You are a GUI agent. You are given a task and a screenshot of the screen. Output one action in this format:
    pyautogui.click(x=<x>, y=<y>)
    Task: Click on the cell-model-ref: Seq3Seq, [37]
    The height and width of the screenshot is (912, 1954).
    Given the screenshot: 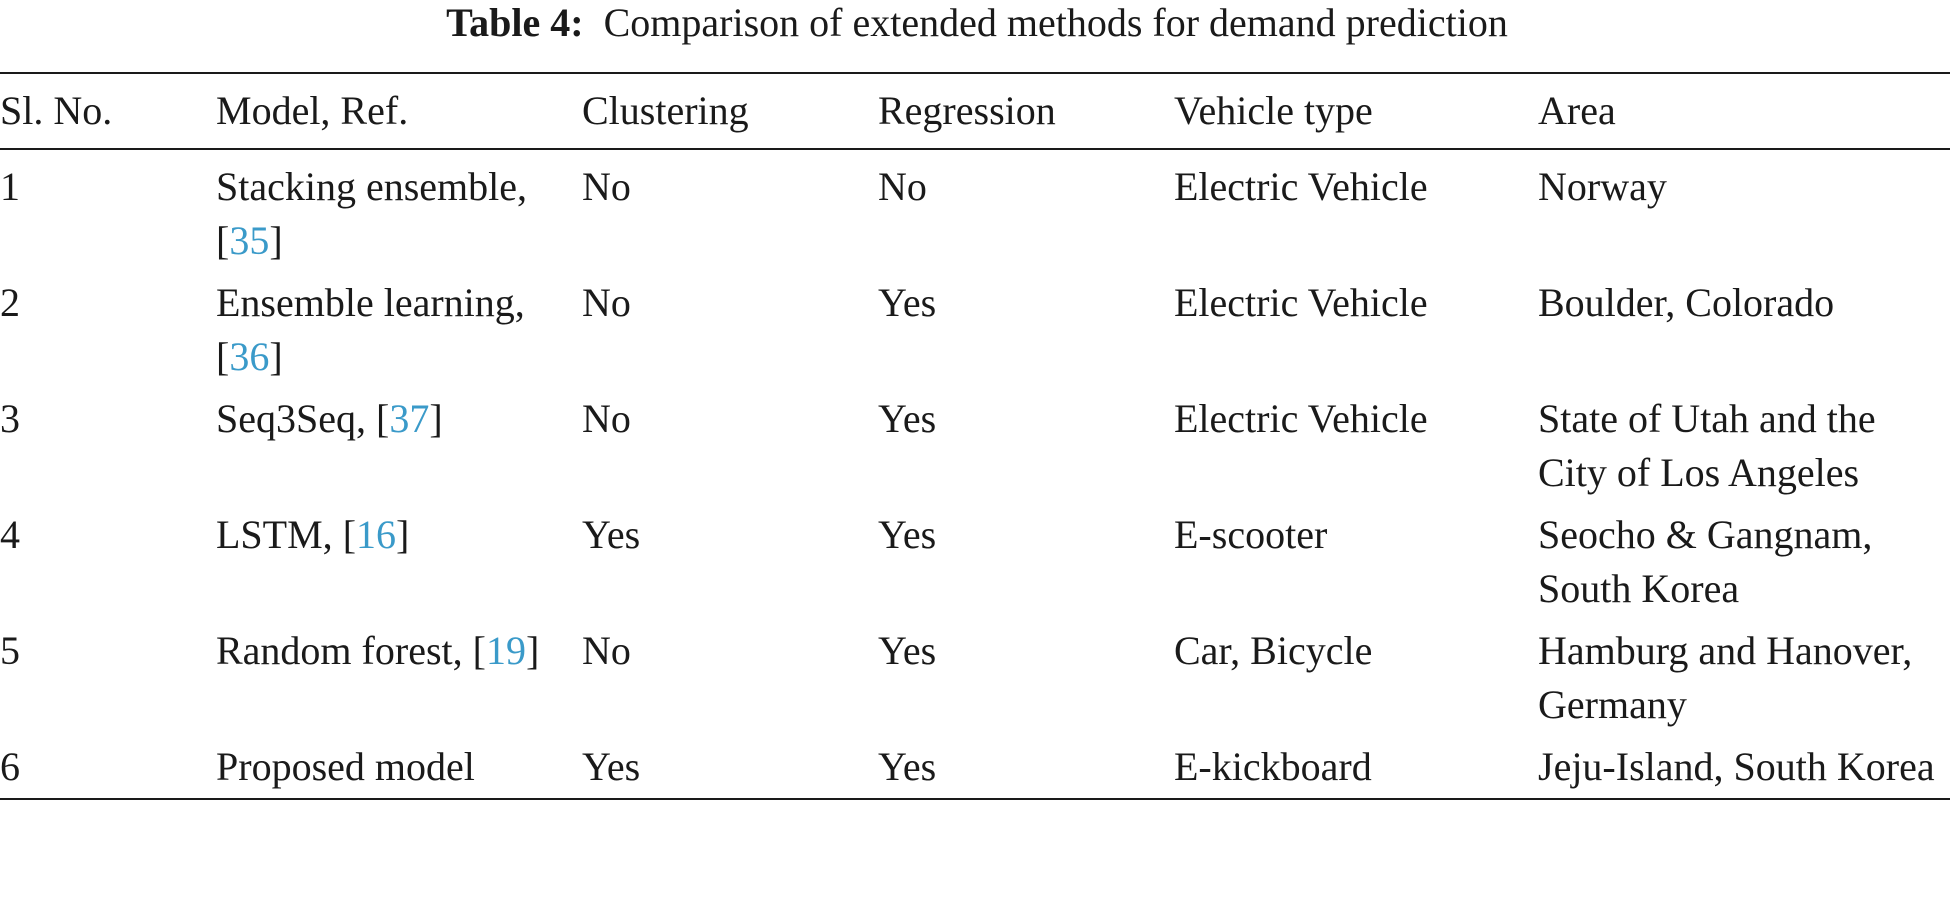 What is the action you would take?
    pyautogui.click(x=329, y=418)
    